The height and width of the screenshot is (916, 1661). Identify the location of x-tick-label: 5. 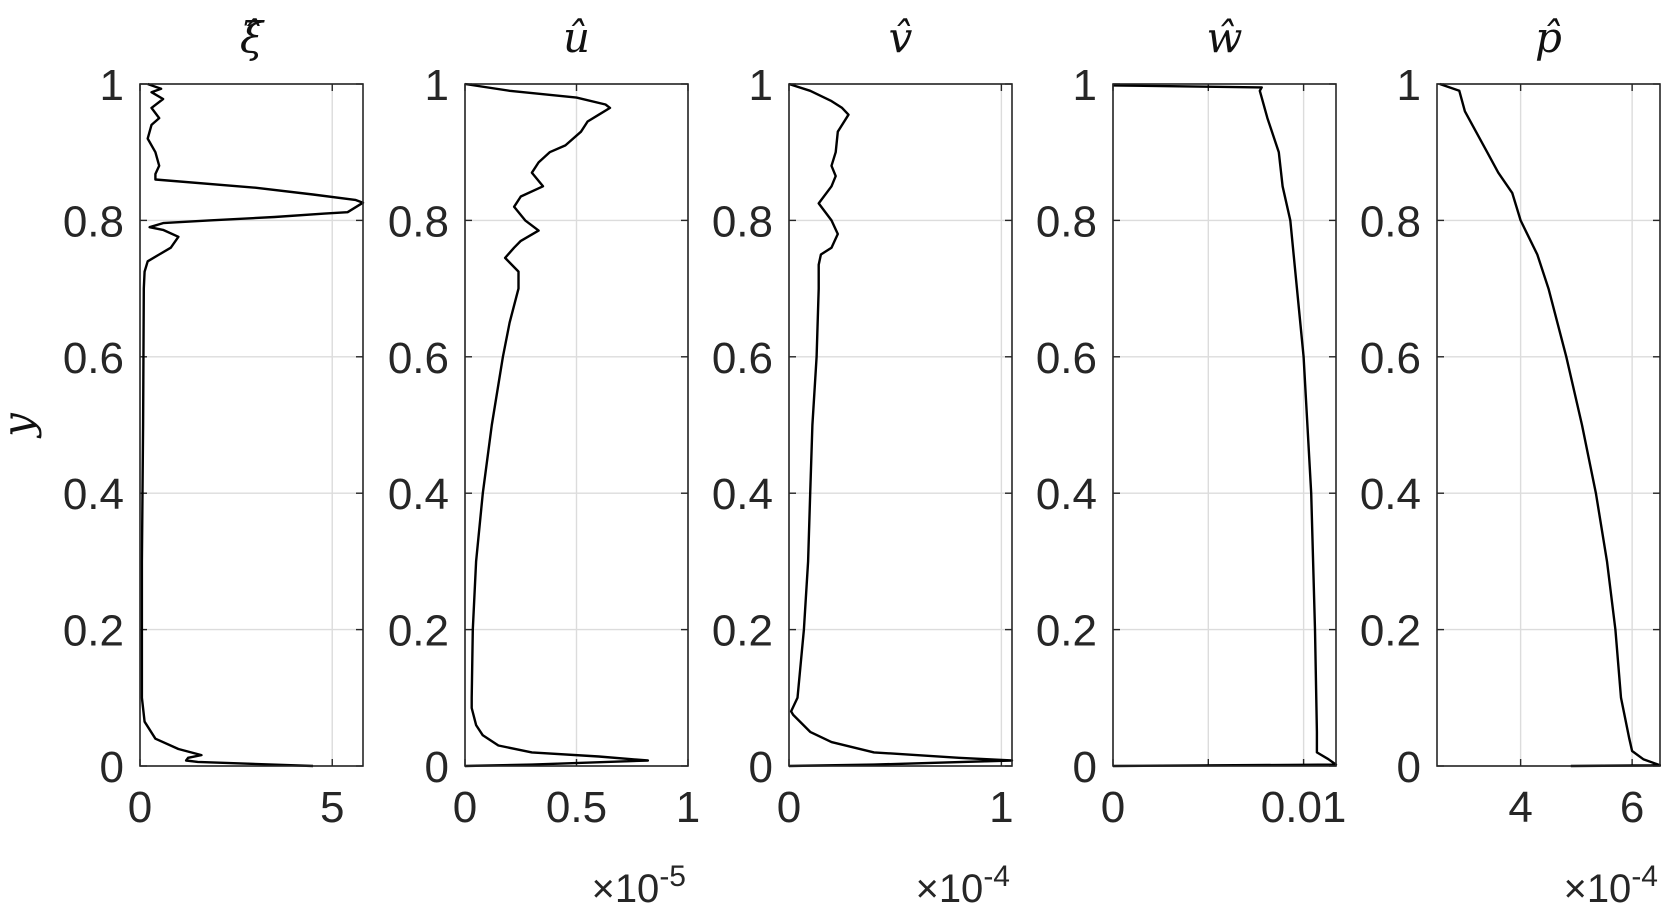
(332, 807).